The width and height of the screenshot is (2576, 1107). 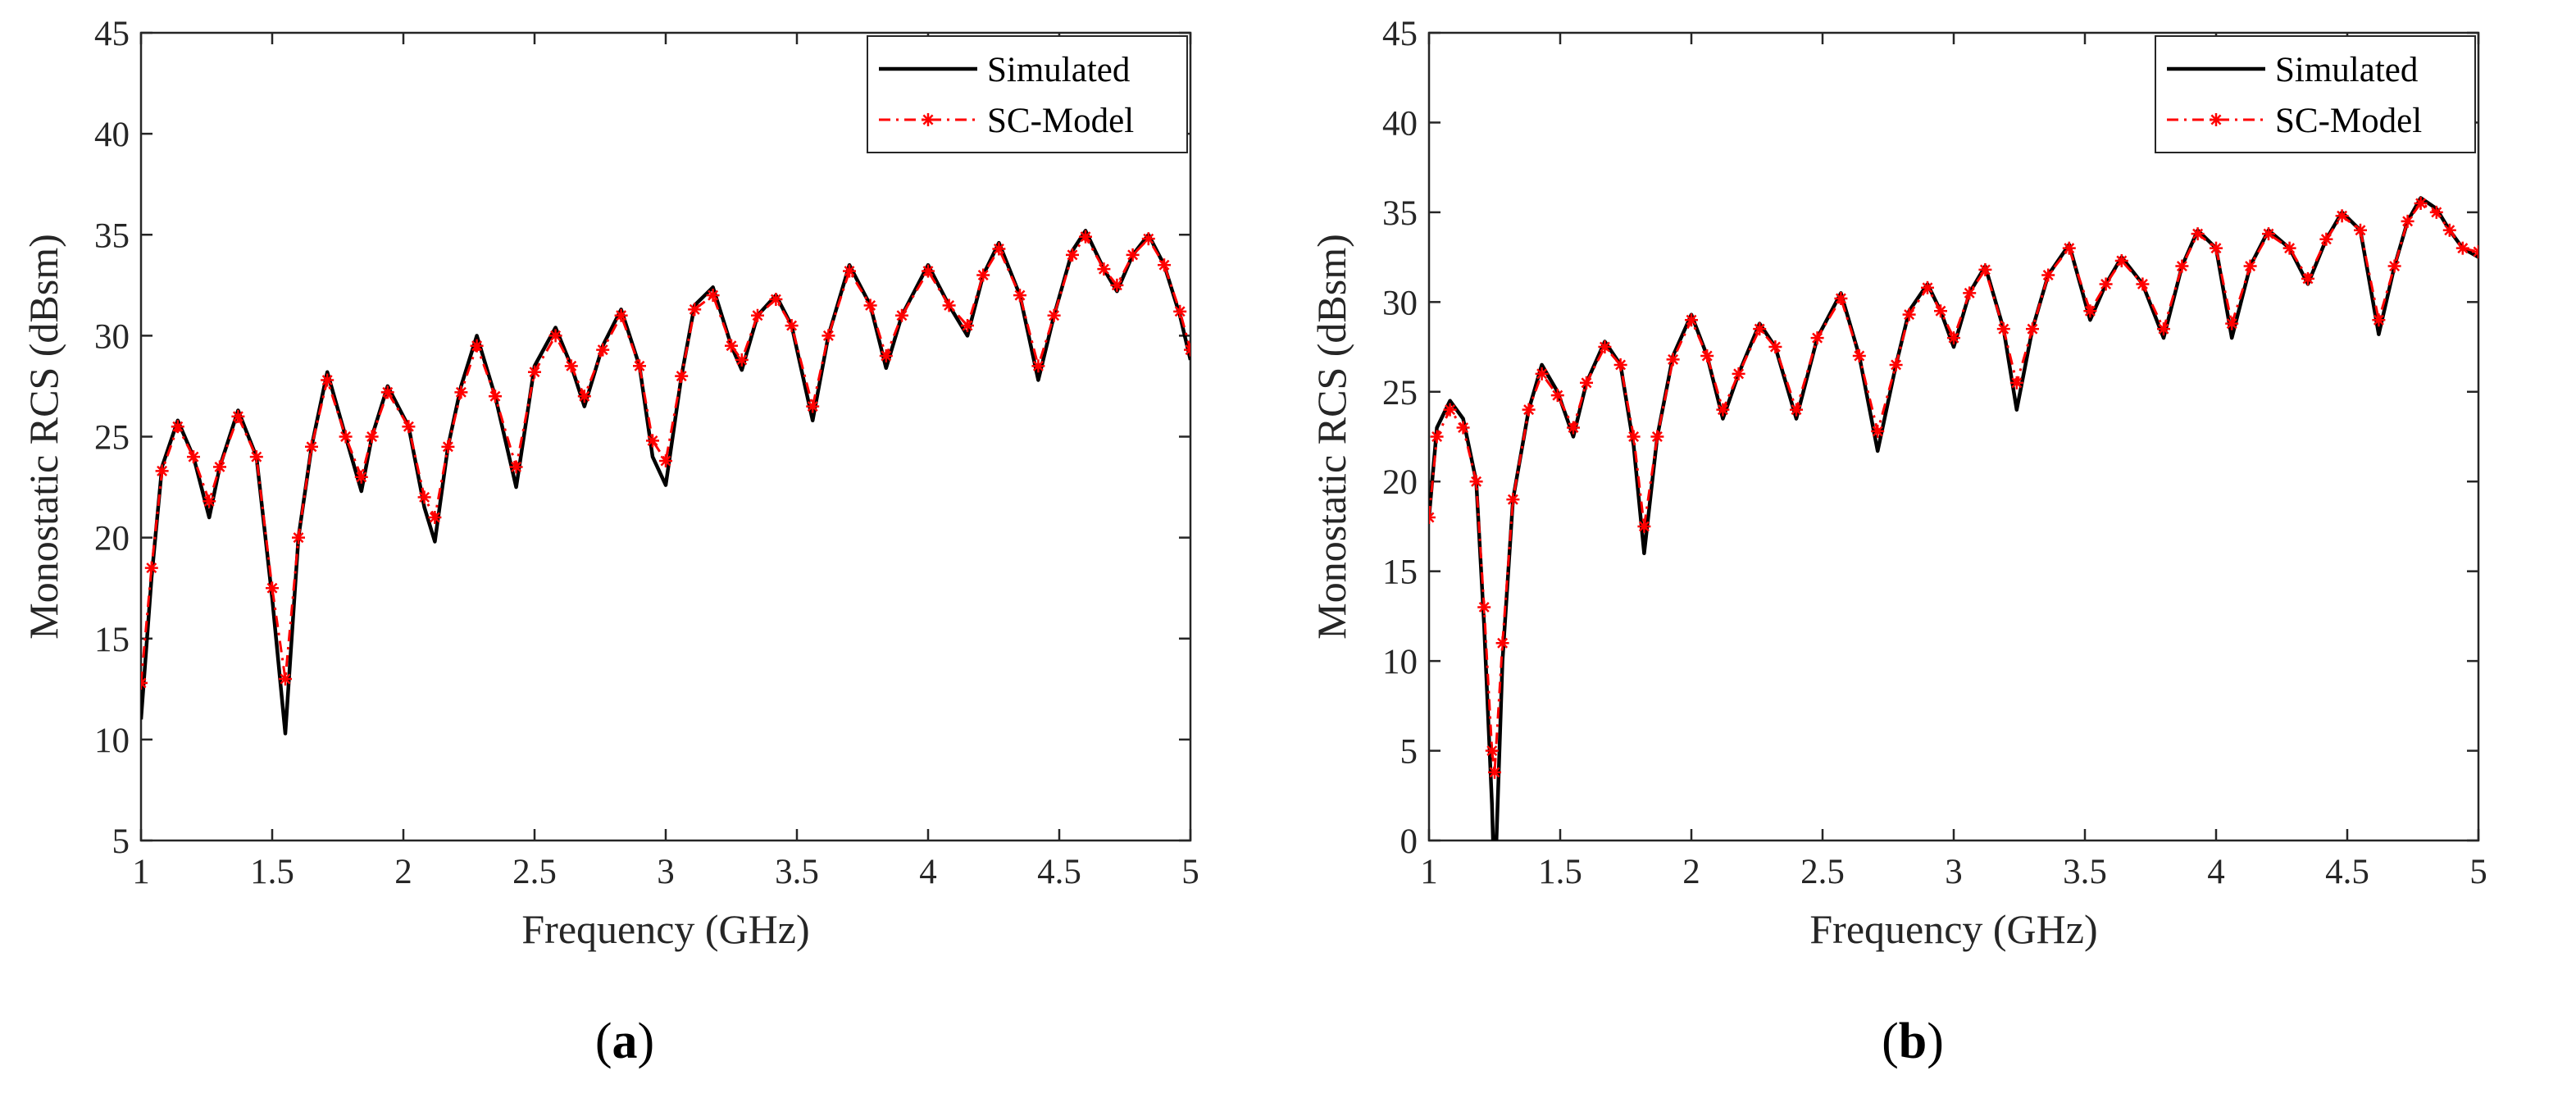 What do you see at coordinates (141, 872) in the screenshot?
I see `x-tick-label: 1` at bounding box center [141, 872].